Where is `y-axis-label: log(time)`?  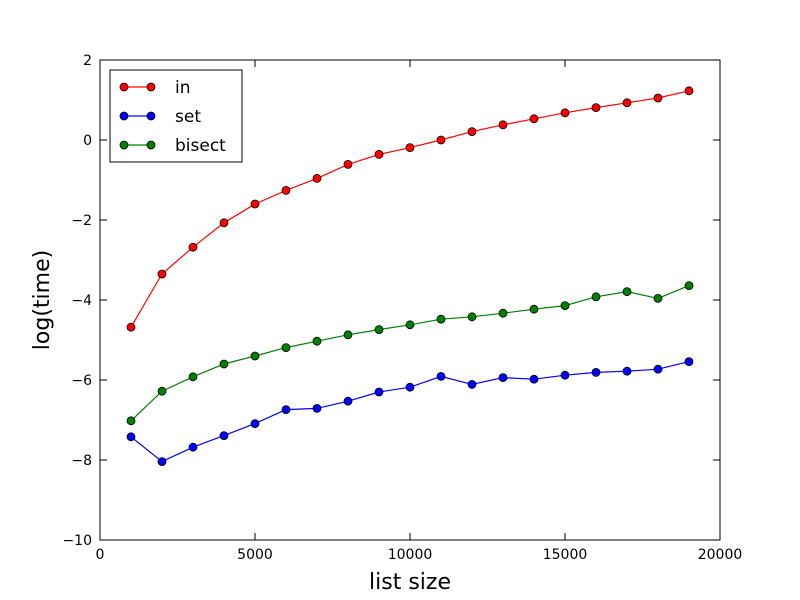 y-axis-label: log(time) is located at coordinates (42, 300).